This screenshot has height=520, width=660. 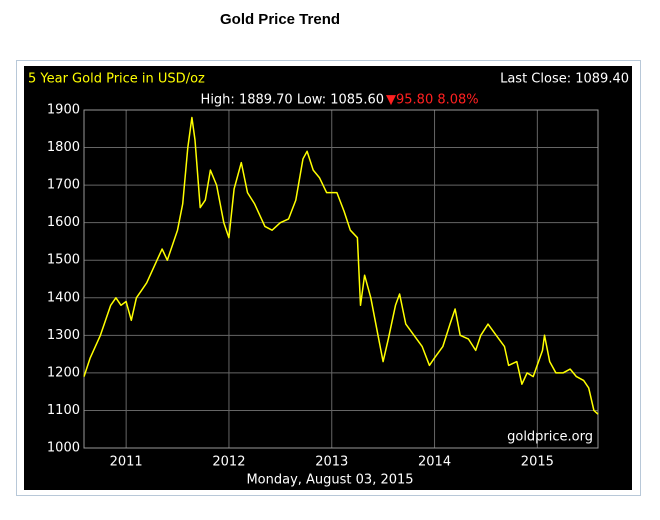 What do you see at coordinates (564, 79) in the screenshot?
I see `last-close: Last Close: 1089.40` at bounding box center [564, 79].